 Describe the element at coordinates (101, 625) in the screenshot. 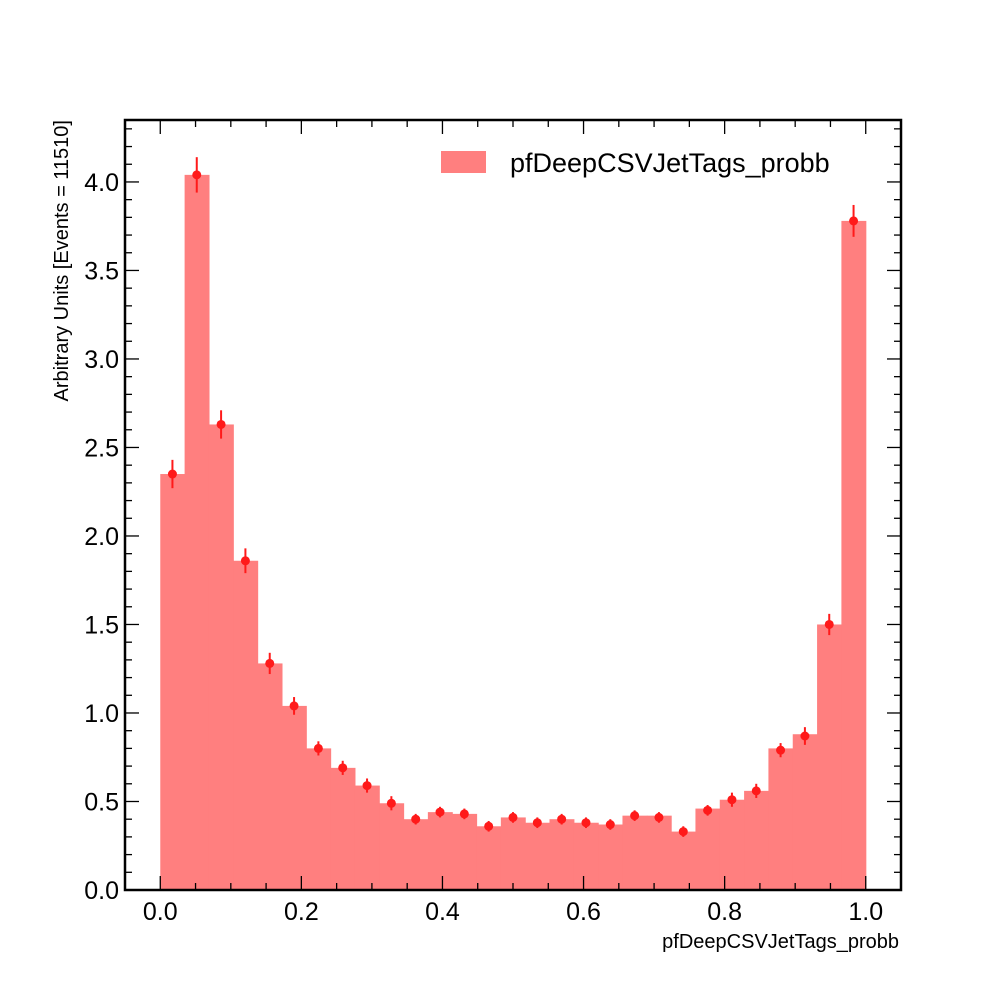

I see `y-tick-label: 1.5` at that location.